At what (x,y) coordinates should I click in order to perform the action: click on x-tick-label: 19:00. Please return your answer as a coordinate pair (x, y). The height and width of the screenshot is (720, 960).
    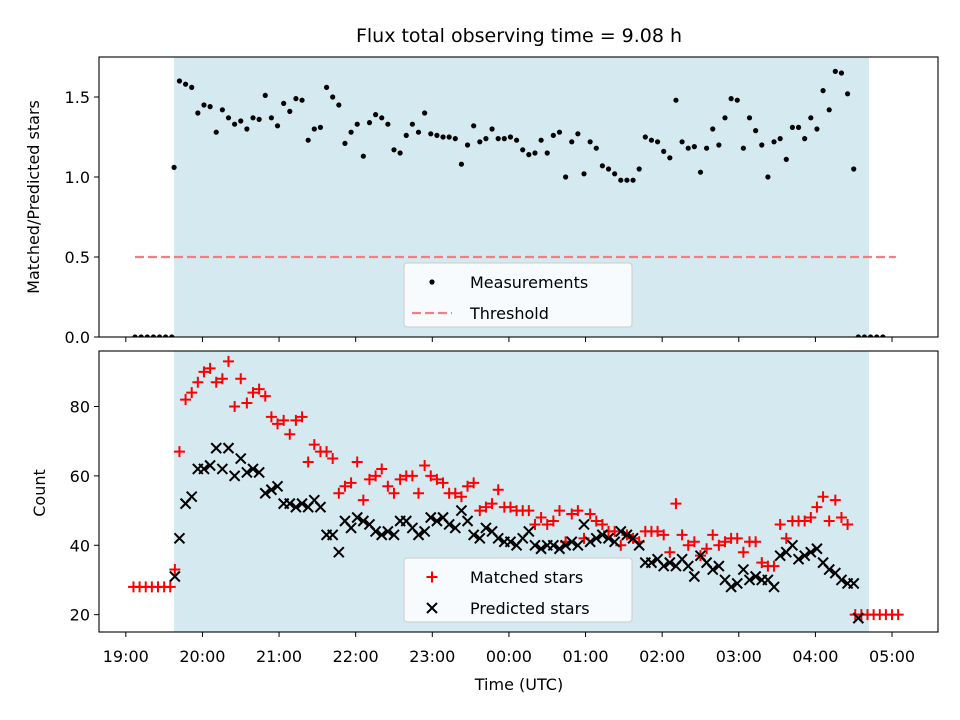
    Looking at the image, I should click on (126, 656).